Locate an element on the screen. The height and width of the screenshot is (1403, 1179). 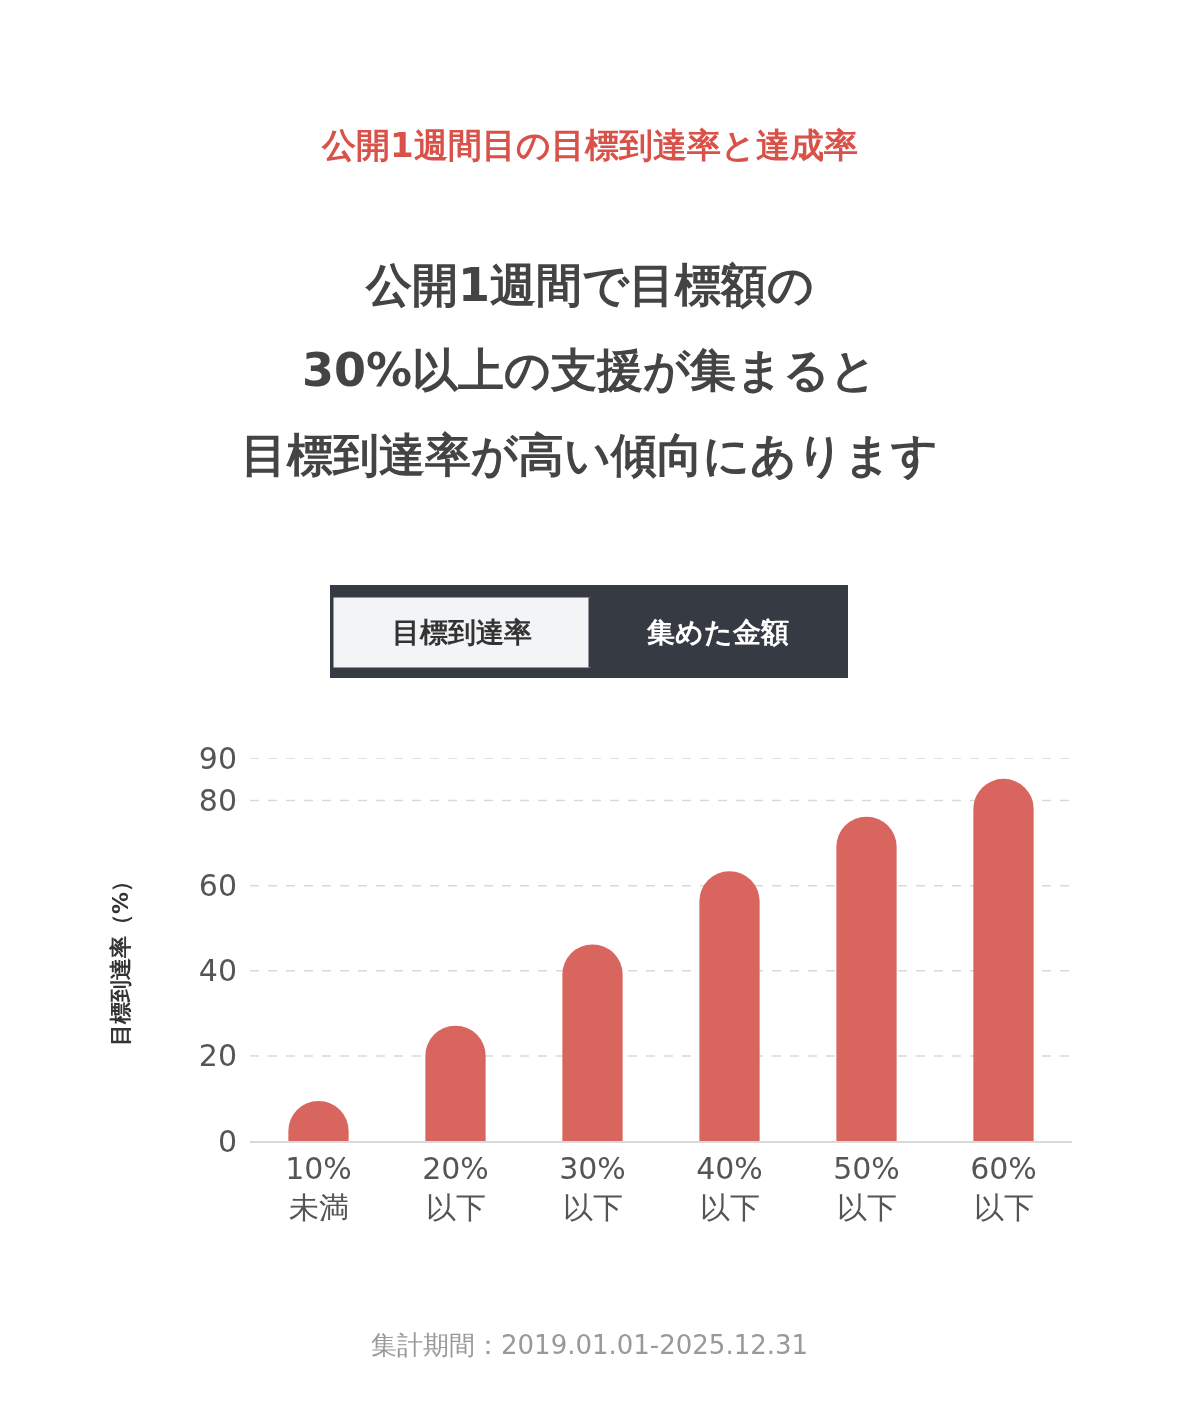
y-axis-title: 目標到達率（%） is located at coordinates (120, 957).